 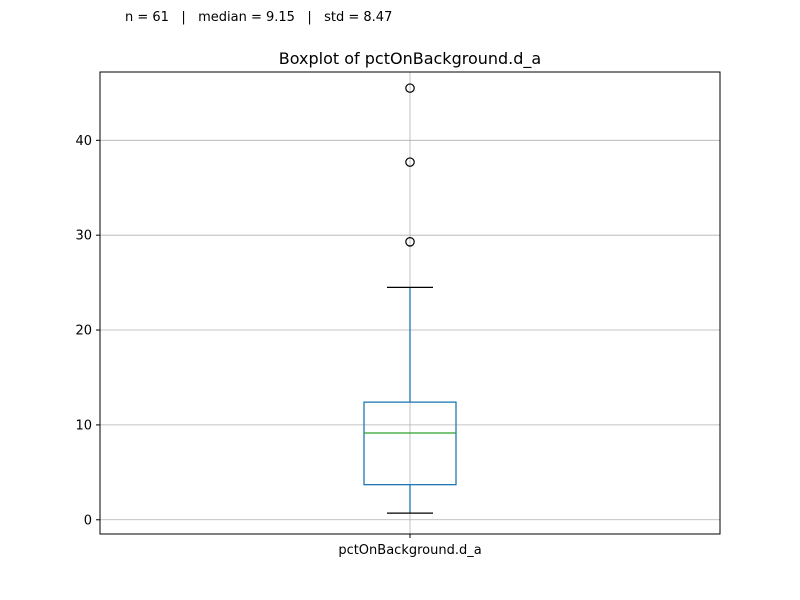 I want to click on x-tick-label: pctOnBackground.d_a, so click(x=409, y=550).